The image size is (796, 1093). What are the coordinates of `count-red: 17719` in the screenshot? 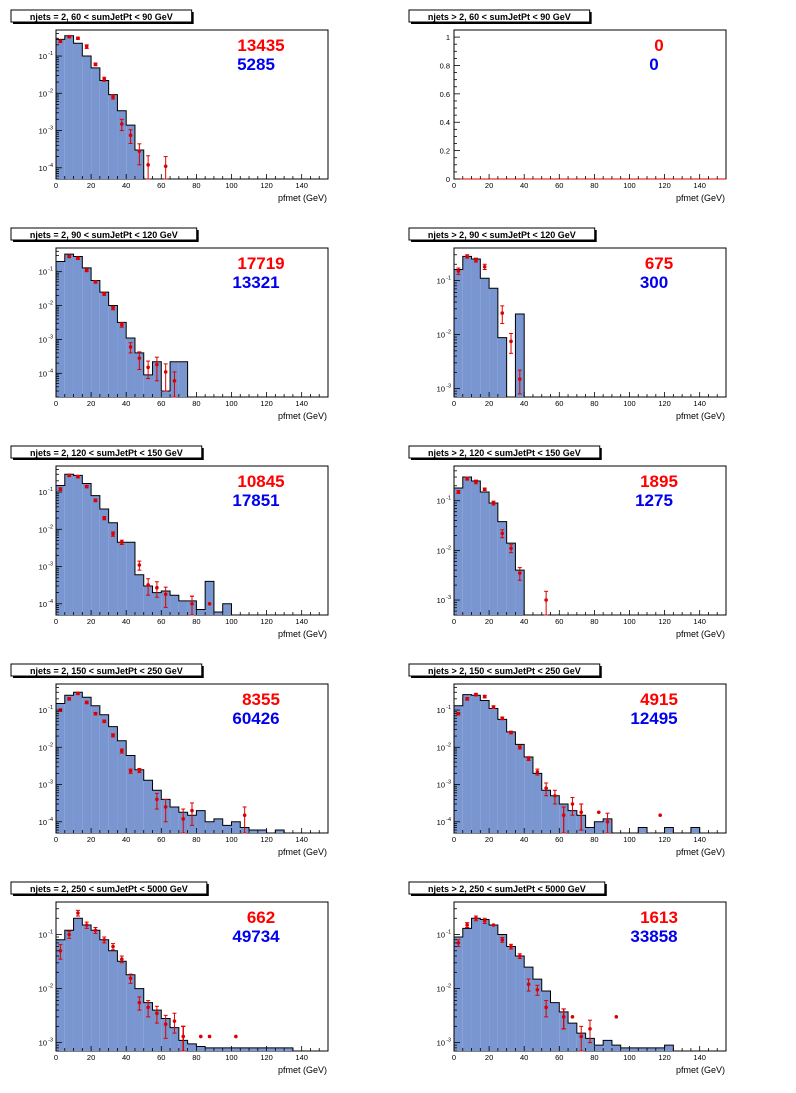 It's located at (260, 263).